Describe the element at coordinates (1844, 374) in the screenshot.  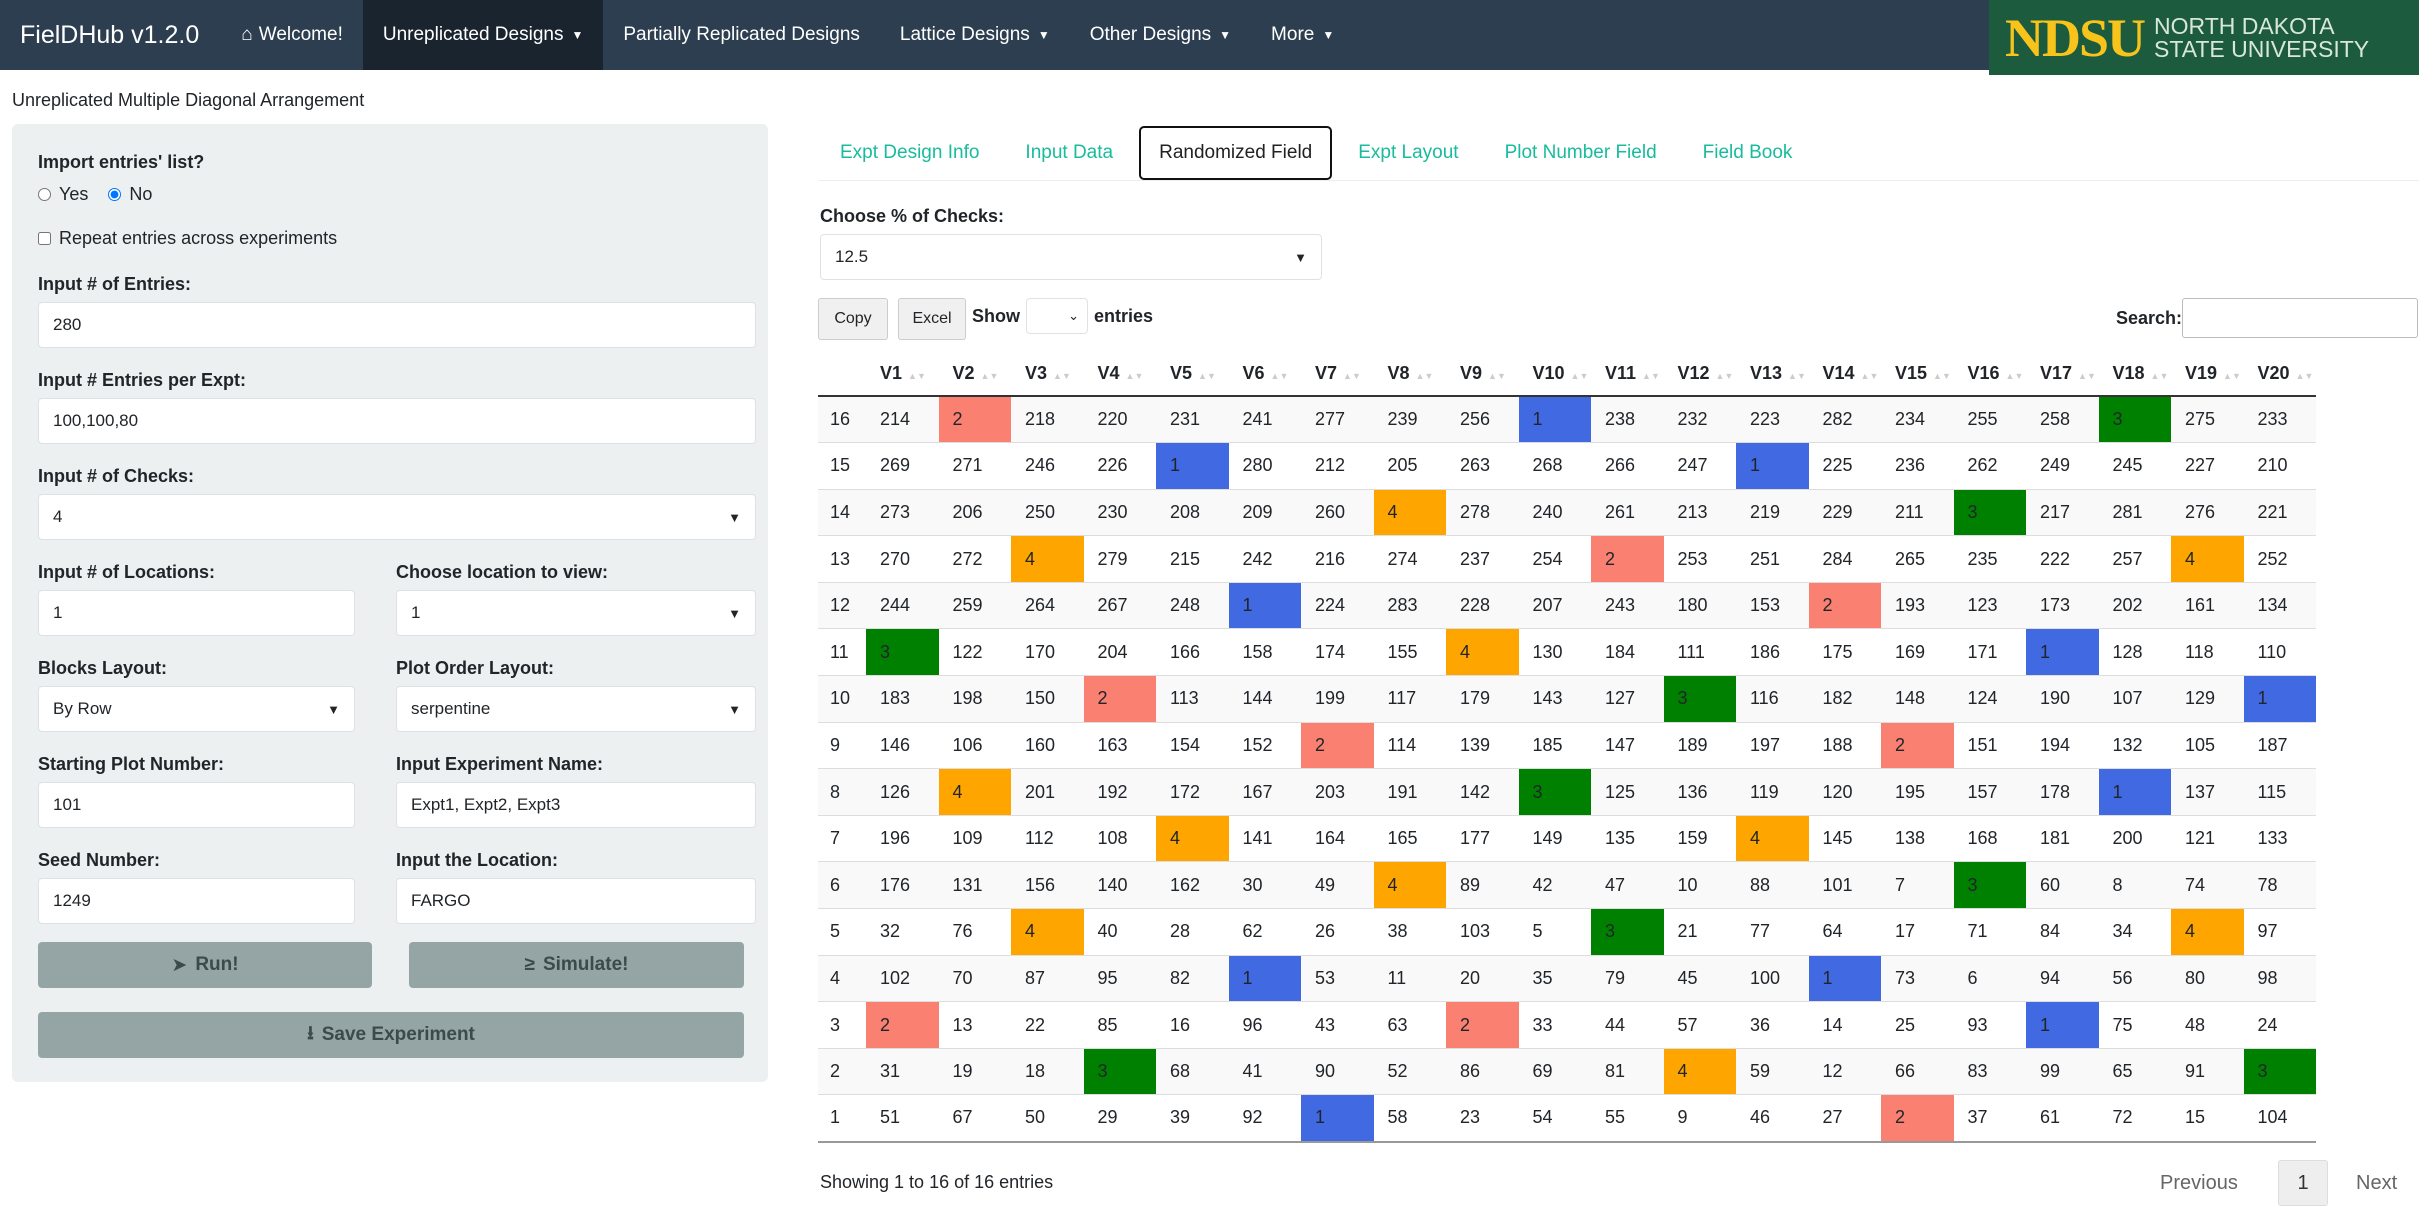
I see `column-header-v14: V14 ▲▼` at that location.